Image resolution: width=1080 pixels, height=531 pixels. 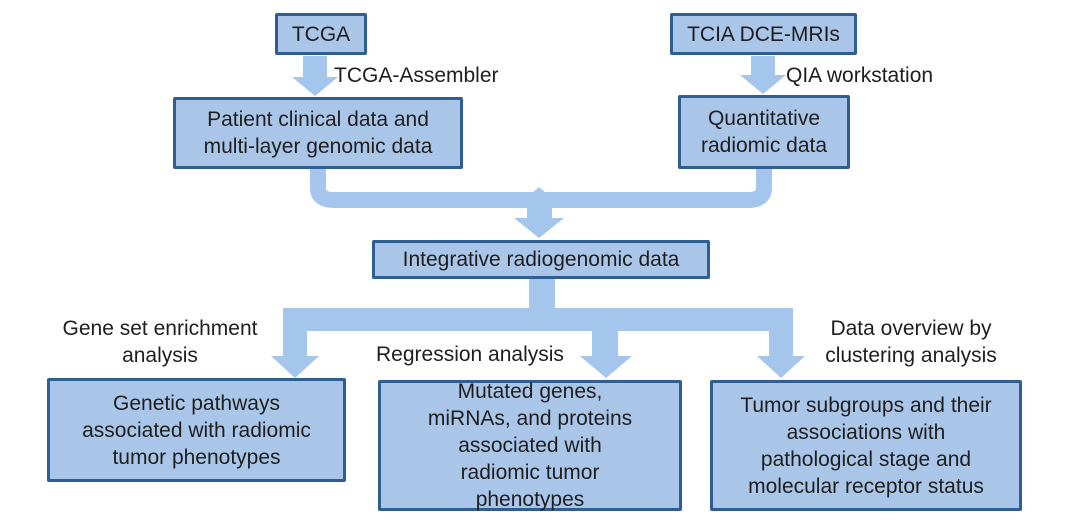 I want to click on label-regression-analysis: Regression analysis, so click(x=470, y=354).